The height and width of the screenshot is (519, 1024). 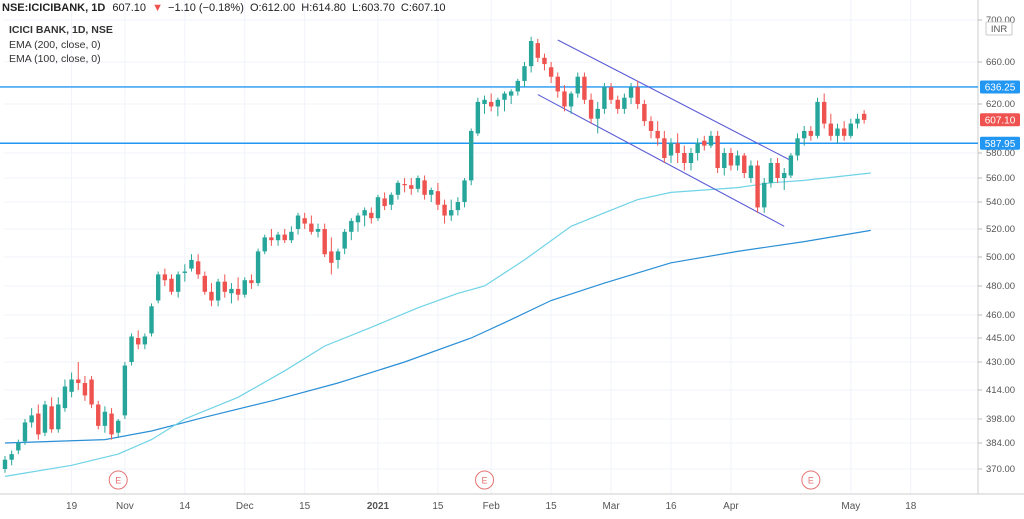 I want to click on y-tick-label: 700.00, so click(x=1000, y=20).